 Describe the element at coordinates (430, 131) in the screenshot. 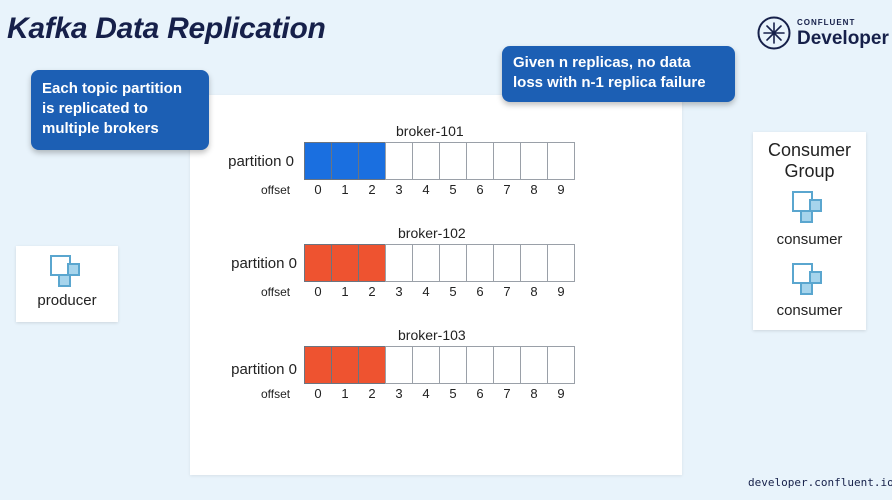

I see `broker-name: broker-101` at that location.